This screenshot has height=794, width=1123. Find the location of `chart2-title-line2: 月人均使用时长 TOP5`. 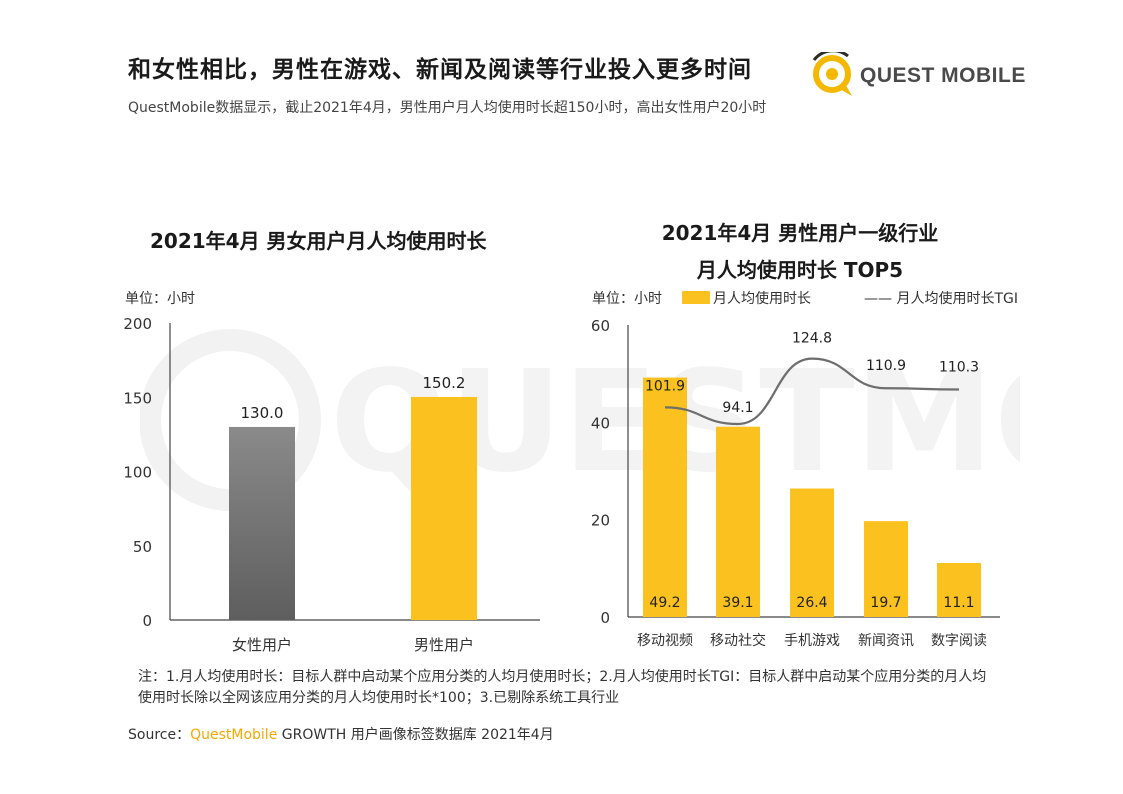

chart2-title-line2: 月人均使用时长 TOP5 is located at coordinates (800, 270).